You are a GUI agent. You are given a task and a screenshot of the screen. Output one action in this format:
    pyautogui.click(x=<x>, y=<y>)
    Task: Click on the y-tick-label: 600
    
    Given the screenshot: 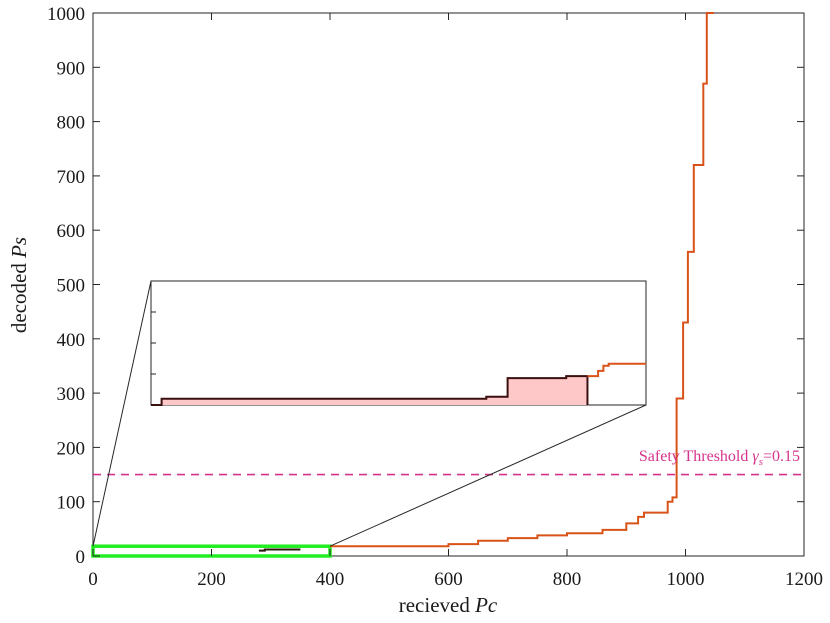 What is the action you would take?
    pyautogui.click(x=71, y=231)
    